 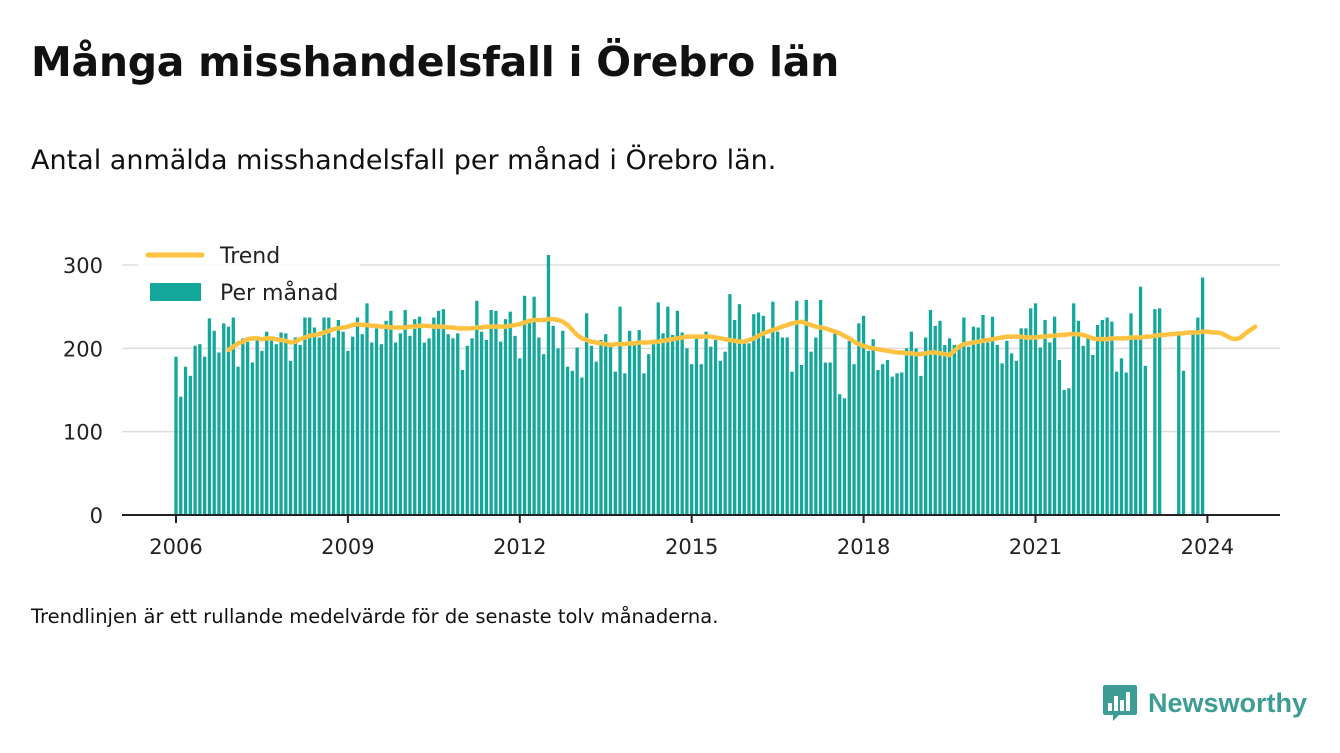 I want to click on x-tick-label: 2012, so click(x=519, y=547).